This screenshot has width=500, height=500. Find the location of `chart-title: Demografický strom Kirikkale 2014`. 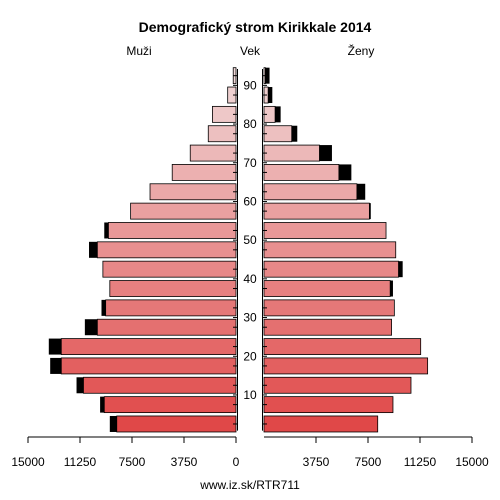

chart-title: Demografický strom Kirikkale 2014 is located at coordinates (255, 27).